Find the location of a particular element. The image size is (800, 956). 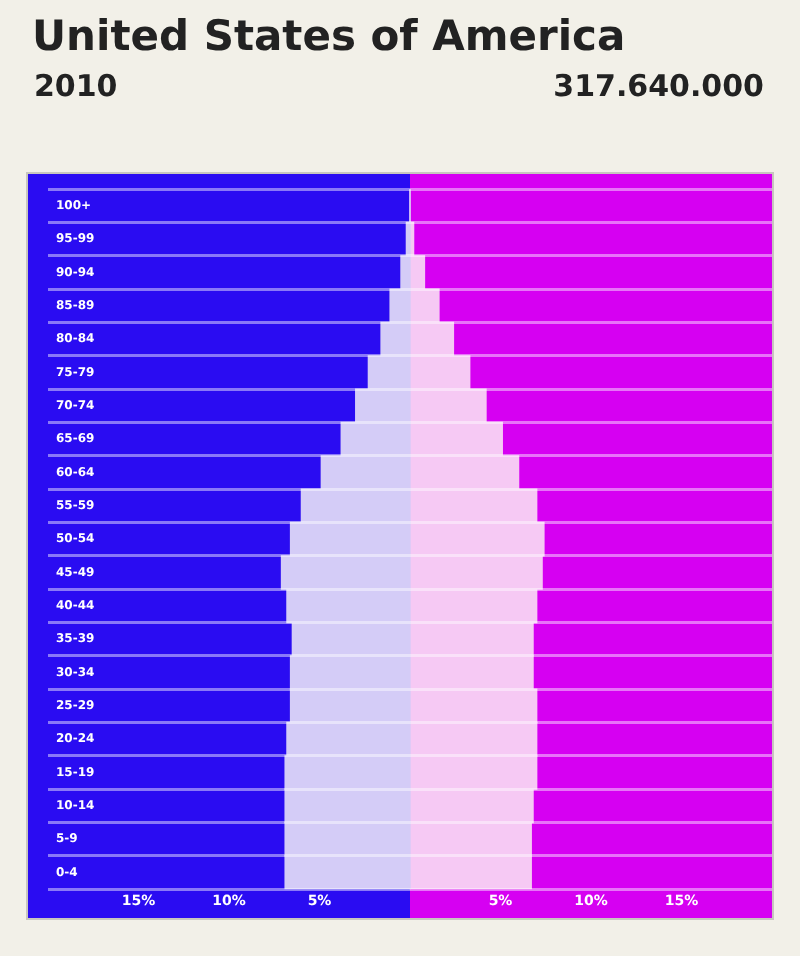

chart-title: United States of America is located at coordinates (329, 36).